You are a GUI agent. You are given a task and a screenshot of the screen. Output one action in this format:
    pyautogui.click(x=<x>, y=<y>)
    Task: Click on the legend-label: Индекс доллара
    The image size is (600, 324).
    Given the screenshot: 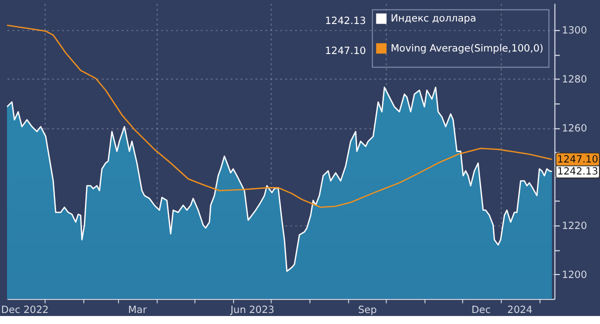 What is the action you would take?
    pyautogui.click(x=433, y=19)
    